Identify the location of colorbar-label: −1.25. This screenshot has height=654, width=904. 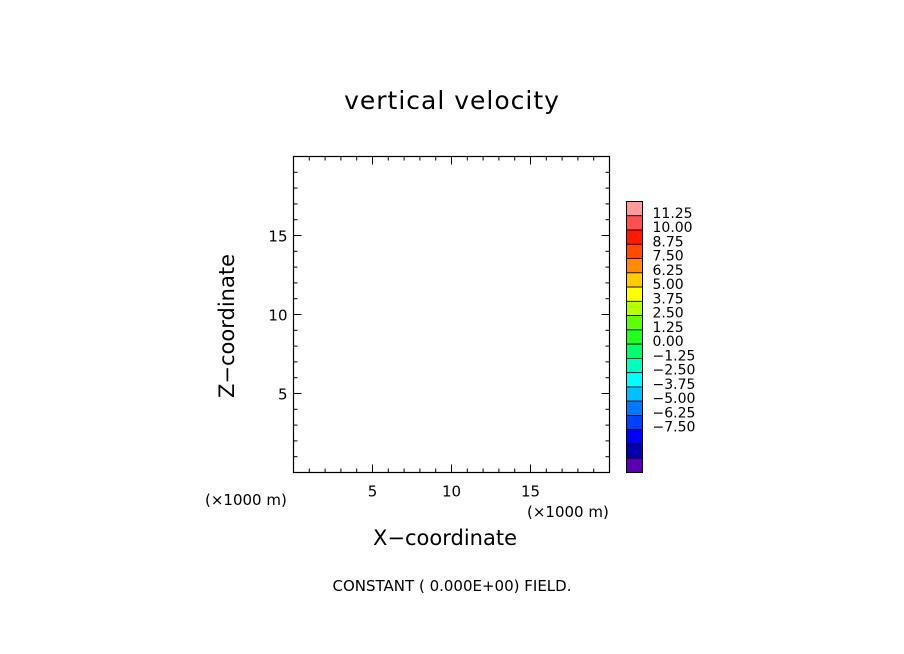
(674, 356).